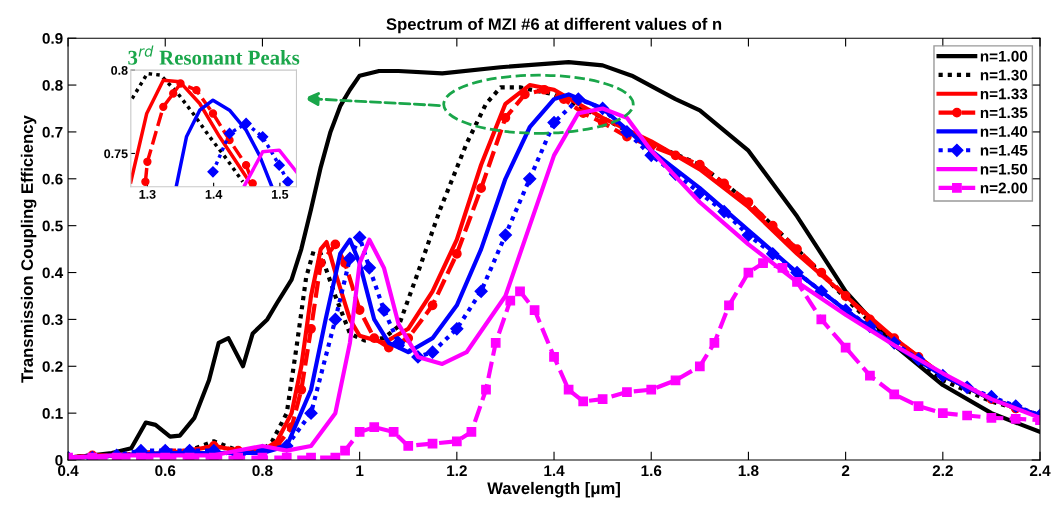  Describe the element at coordinates (280, 194) in the screenshot. I see `x-tick-label: 1.5` at that location.